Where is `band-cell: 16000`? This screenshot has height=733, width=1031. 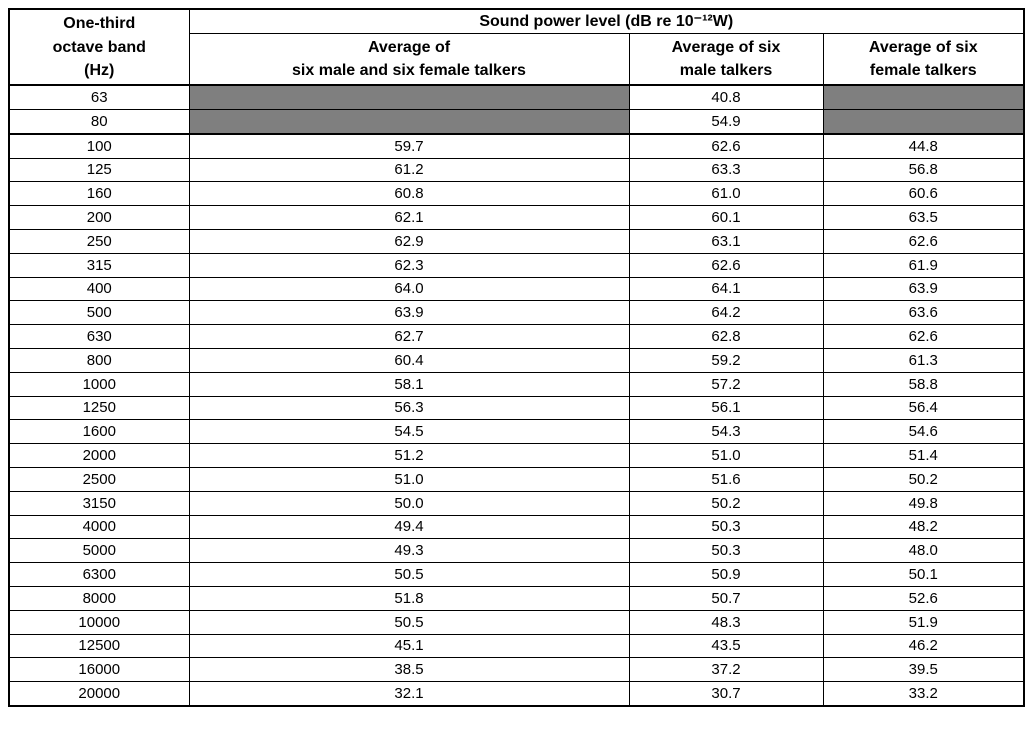
band-cell: 16000 is located at coordinates (99, 670).